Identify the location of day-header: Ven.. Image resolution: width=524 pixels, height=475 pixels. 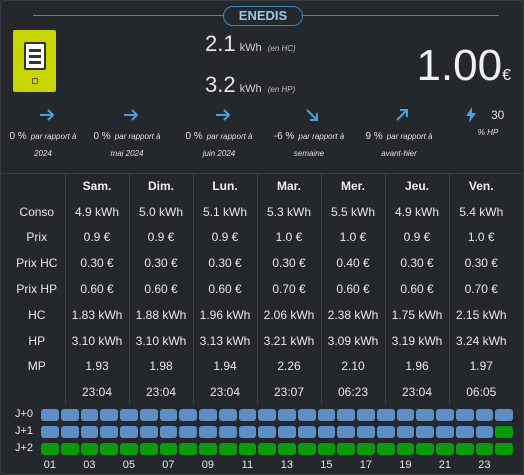
(480, 186).